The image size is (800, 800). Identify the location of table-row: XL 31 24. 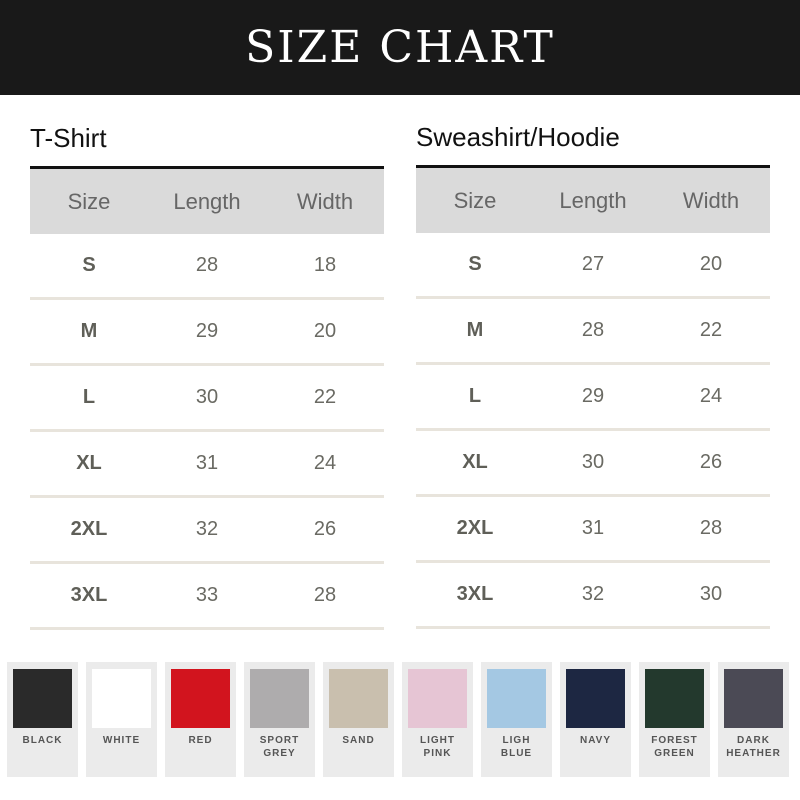
(207, 465).